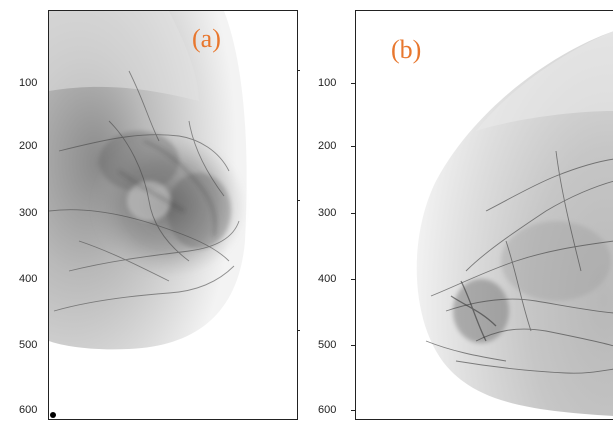  What do you see at coordinates (327, 83) in the screenshot?
I see `panel-b-y-tick-100: 100` at bounding box center [327, 83].